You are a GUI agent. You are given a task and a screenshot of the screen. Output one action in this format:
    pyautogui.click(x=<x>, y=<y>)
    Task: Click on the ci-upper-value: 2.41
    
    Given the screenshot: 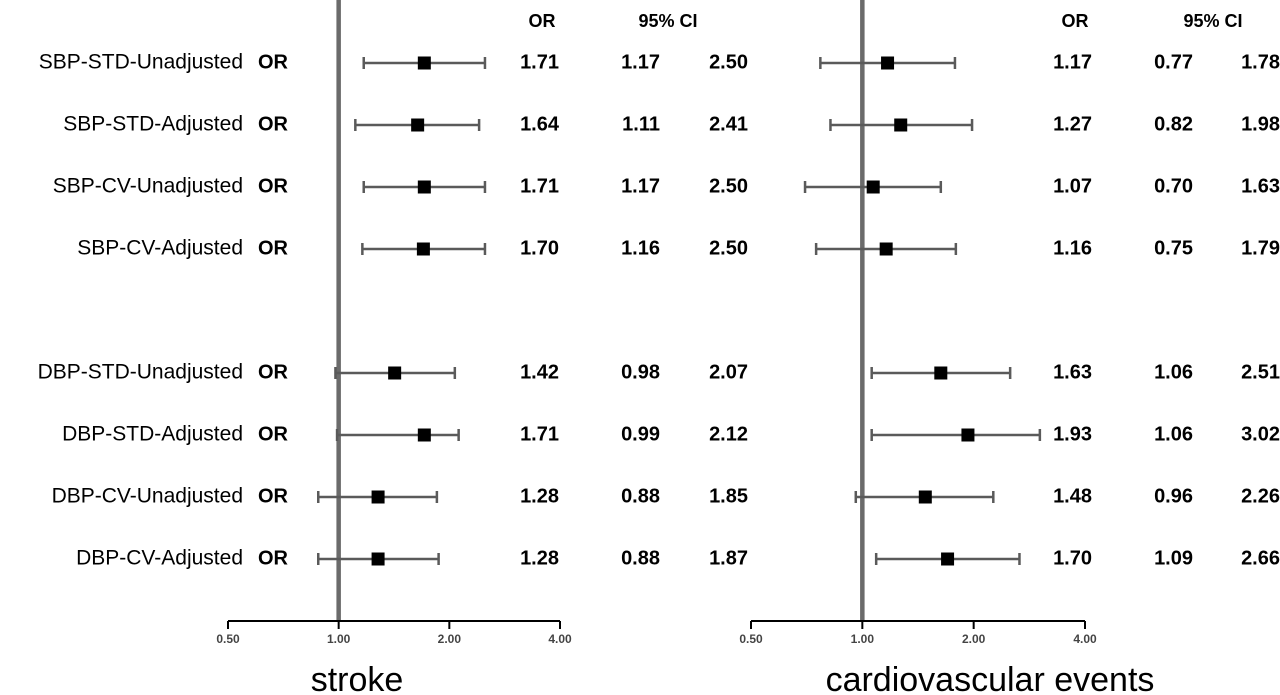 What is the action you would take?
    pyautogui.click(x=728, y=124)
    